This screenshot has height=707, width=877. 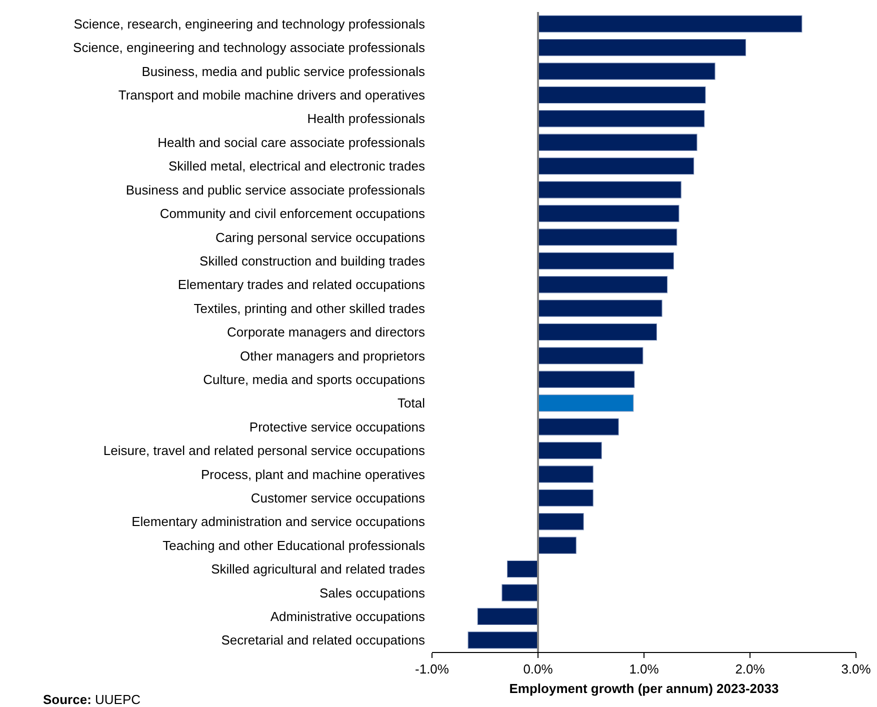 I want to click on y-tick-label: Secretarial and related occupations, so click(x=323, y=640).